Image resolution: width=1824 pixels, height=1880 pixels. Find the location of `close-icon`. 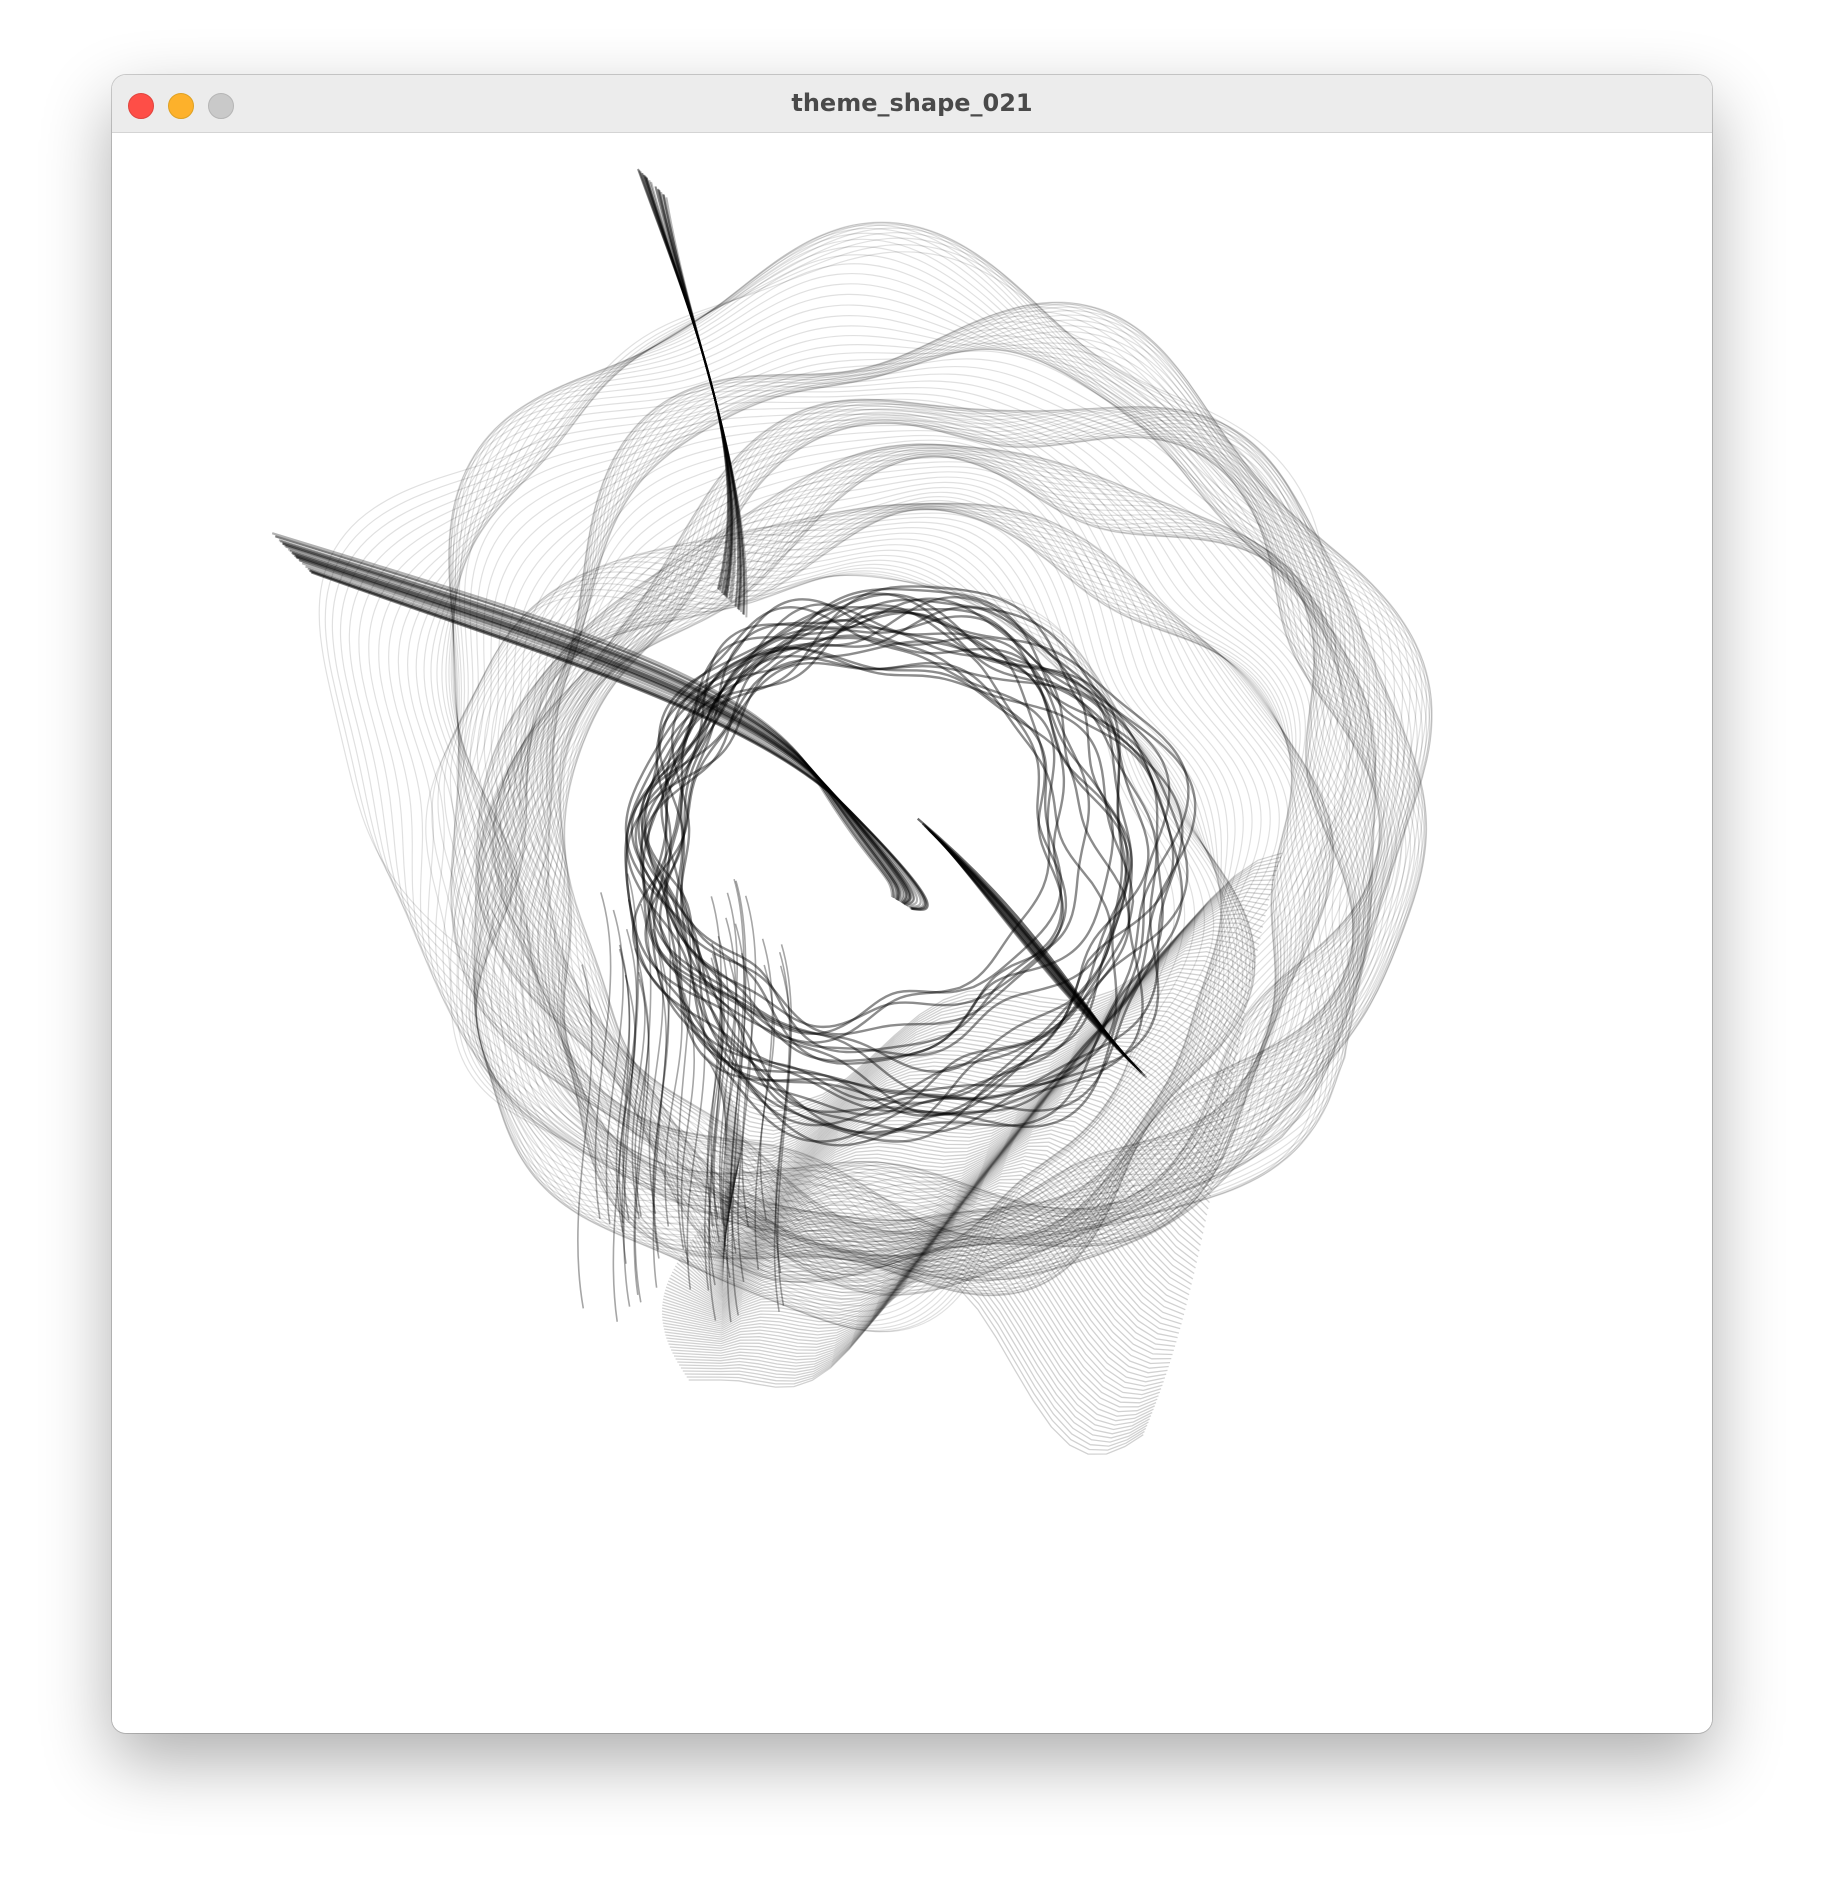

close-icon is located at coordinates (141, 106).